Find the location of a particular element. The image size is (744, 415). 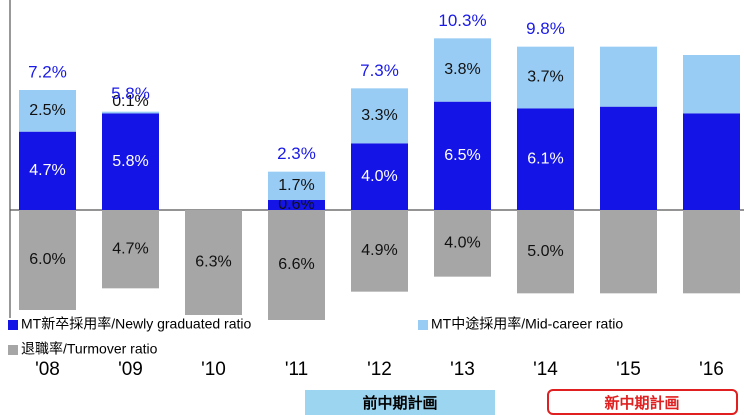

legend-label: MT中途採用率/Mid-career ratio is located at coordinates (527, 324).